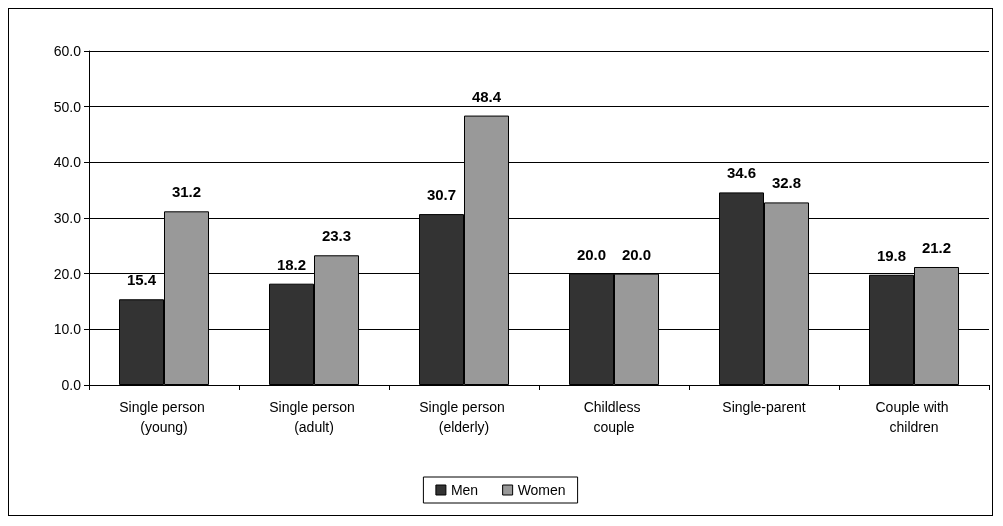  I want to click on data-label: 48.4, so click(486, 96).